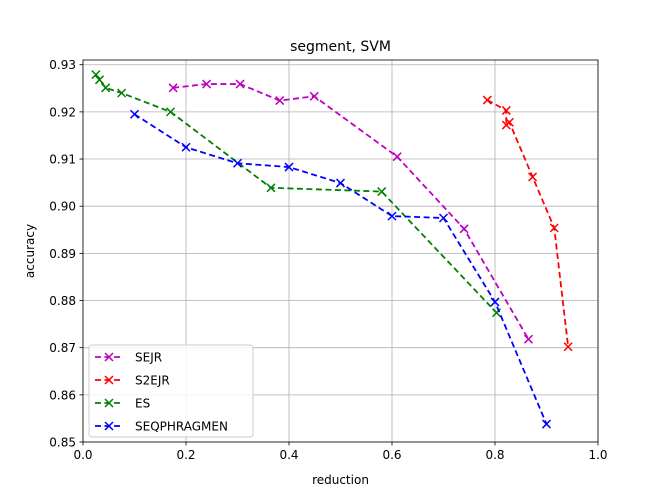 This screenshot has width=664, height=498. What do you see at coordinates (62, 65) in the screenshot?
I see `y-tick-label: 0.93` at bounding box center [62, 65].